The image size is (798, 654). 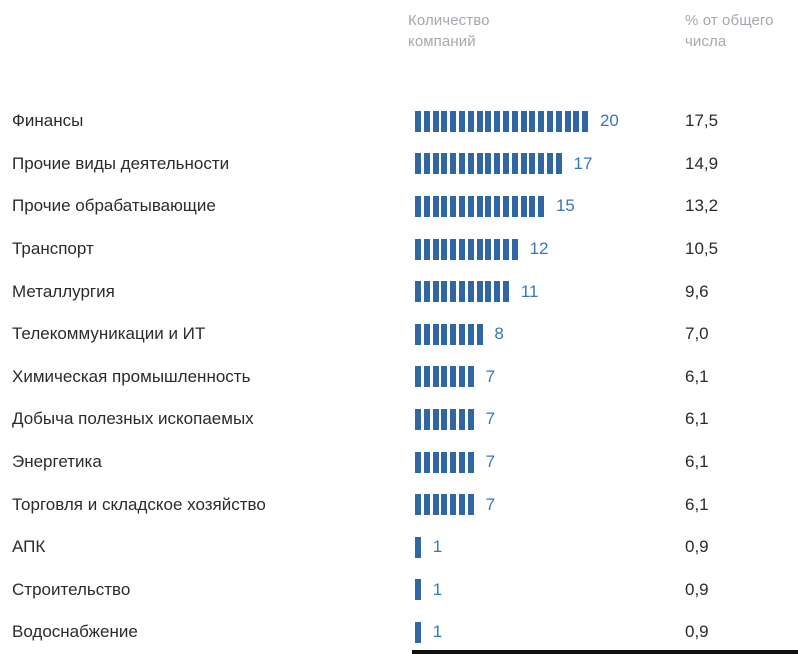 What do you see at coordinates (131, 376) in the screenshot?
I see `row-label: Химическая промышленность` at bounding box center [131, 376].